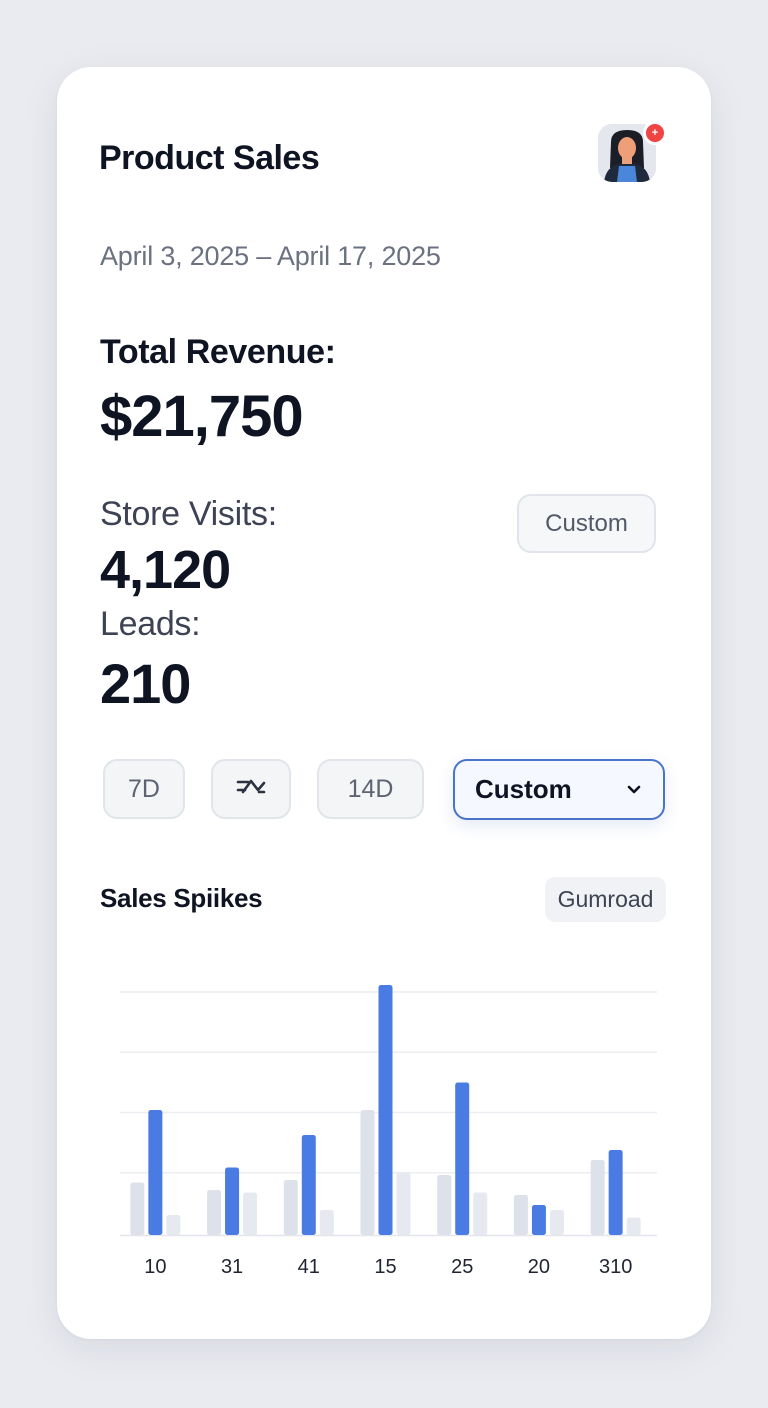  Describe the element at coordinates (655, 133) in the screenshot. I see `notification-badge: +` at that location.